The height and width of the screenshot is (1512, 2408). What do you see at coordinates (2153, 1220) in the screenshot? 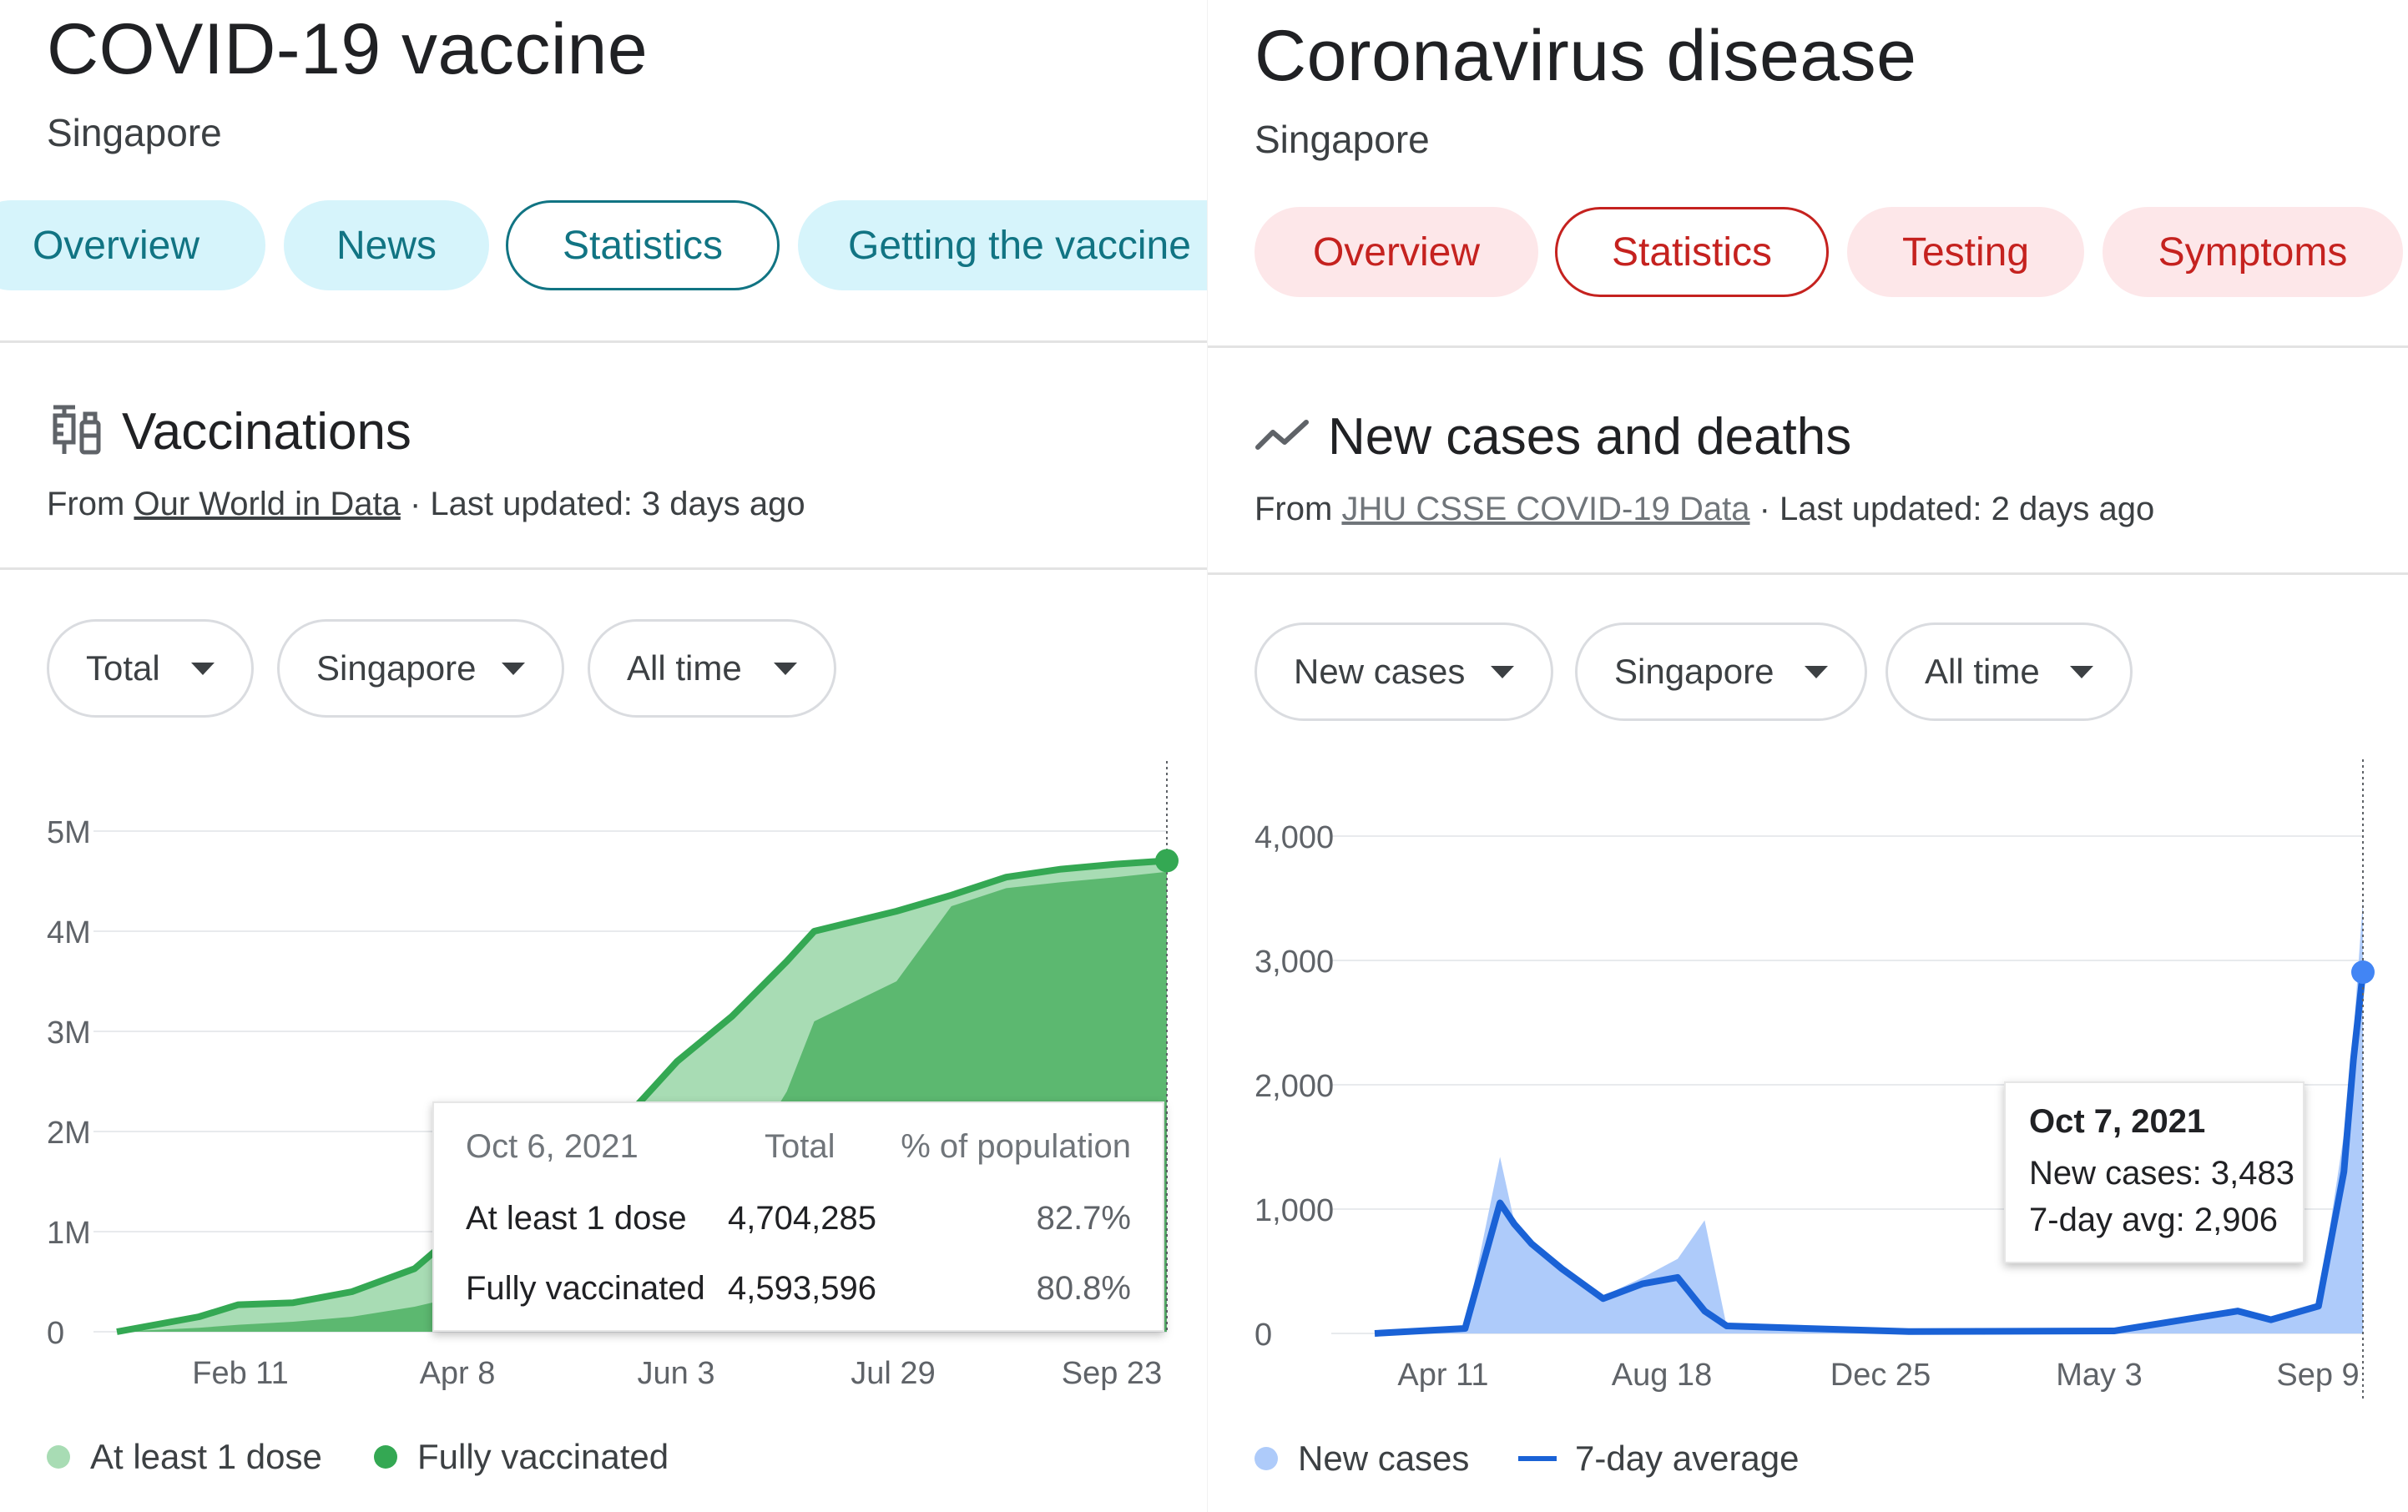
I see `tooltip-seven-day-avg: 7-day avg: 2,906` at bounding box center [2153, 1220].